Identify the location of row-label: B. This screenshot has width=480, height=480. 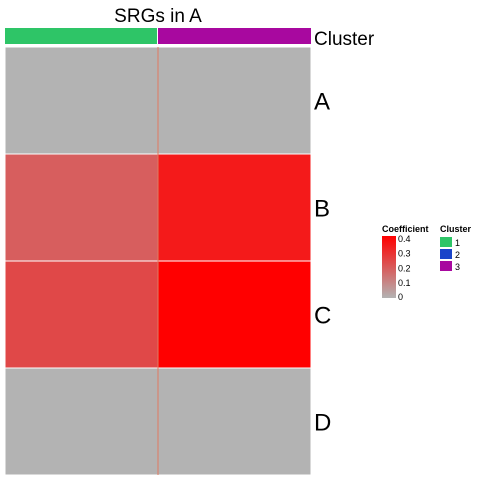
(322, 209).